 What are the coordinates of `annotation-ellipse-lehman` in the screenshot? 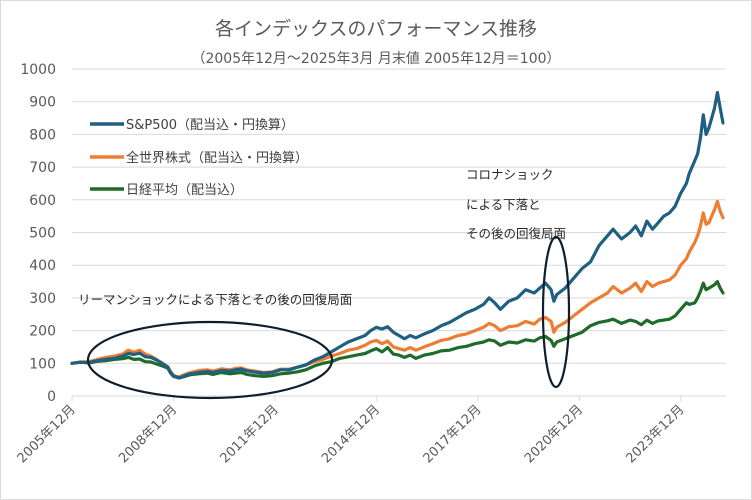 It's located at (210, 360).